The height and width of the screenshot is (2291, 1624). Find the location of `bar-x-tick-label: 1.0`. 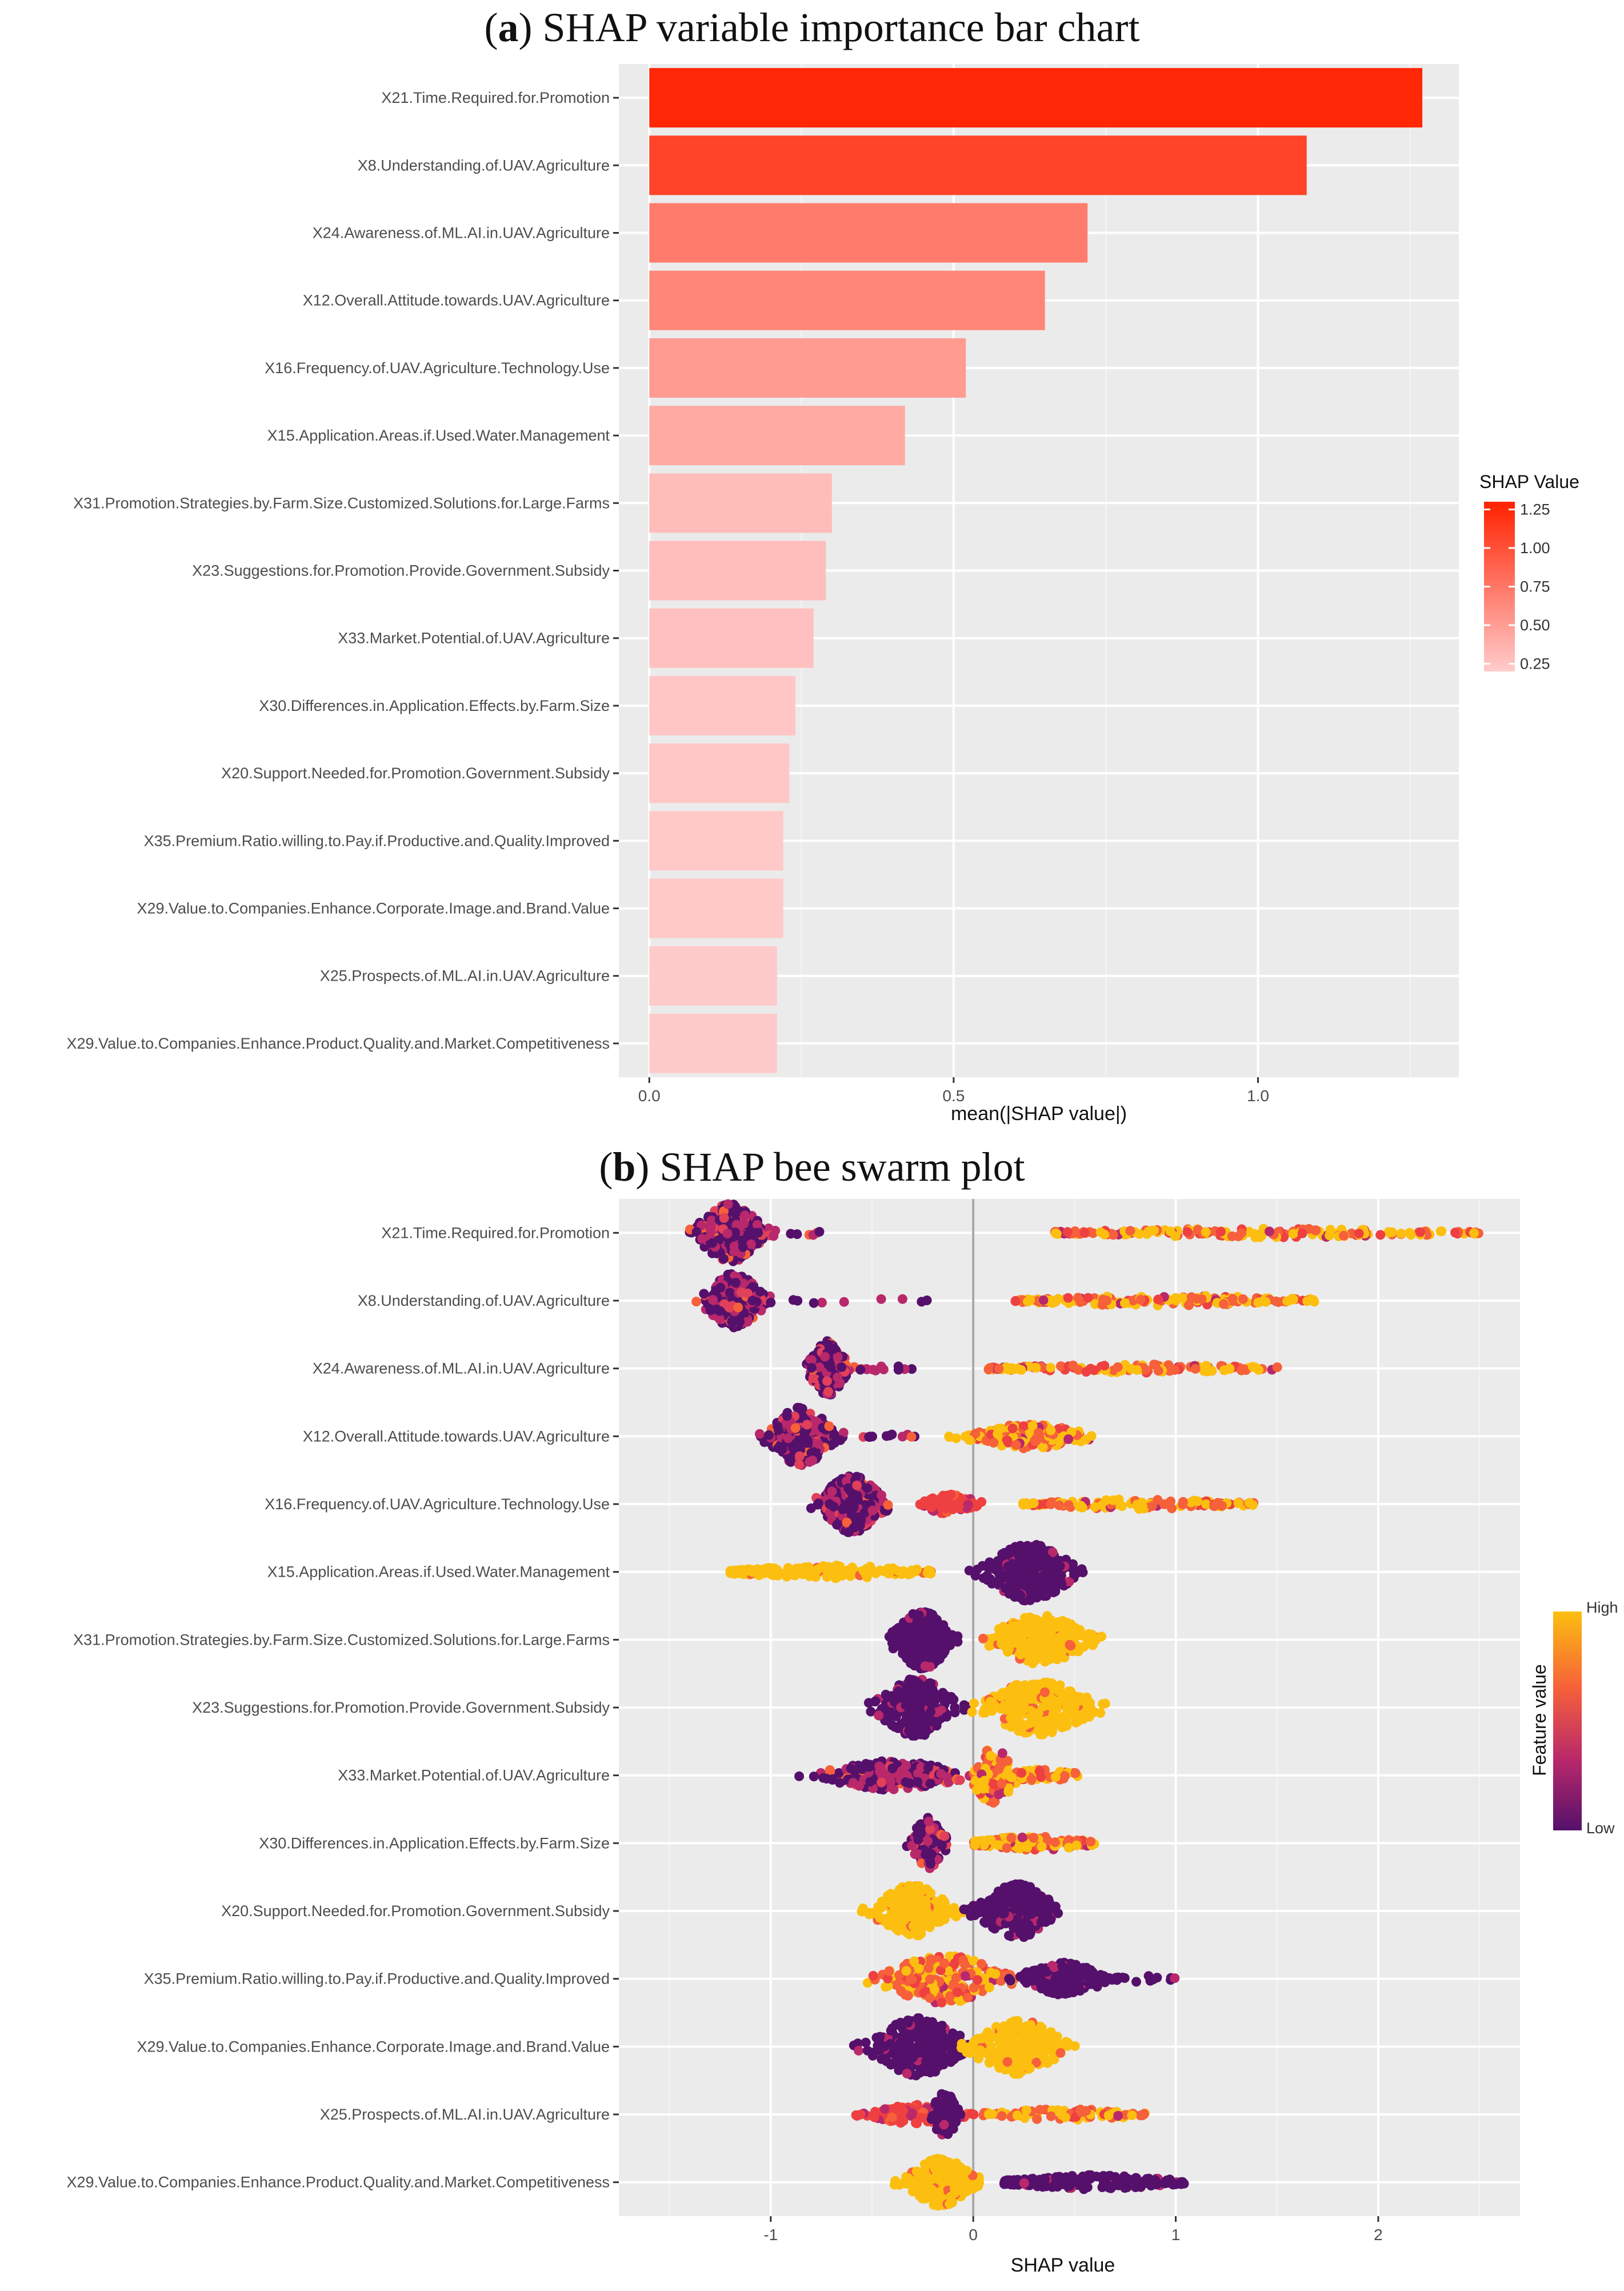

bar-x-tick-label: 1.0 is located at coordinates (1258, 1096).